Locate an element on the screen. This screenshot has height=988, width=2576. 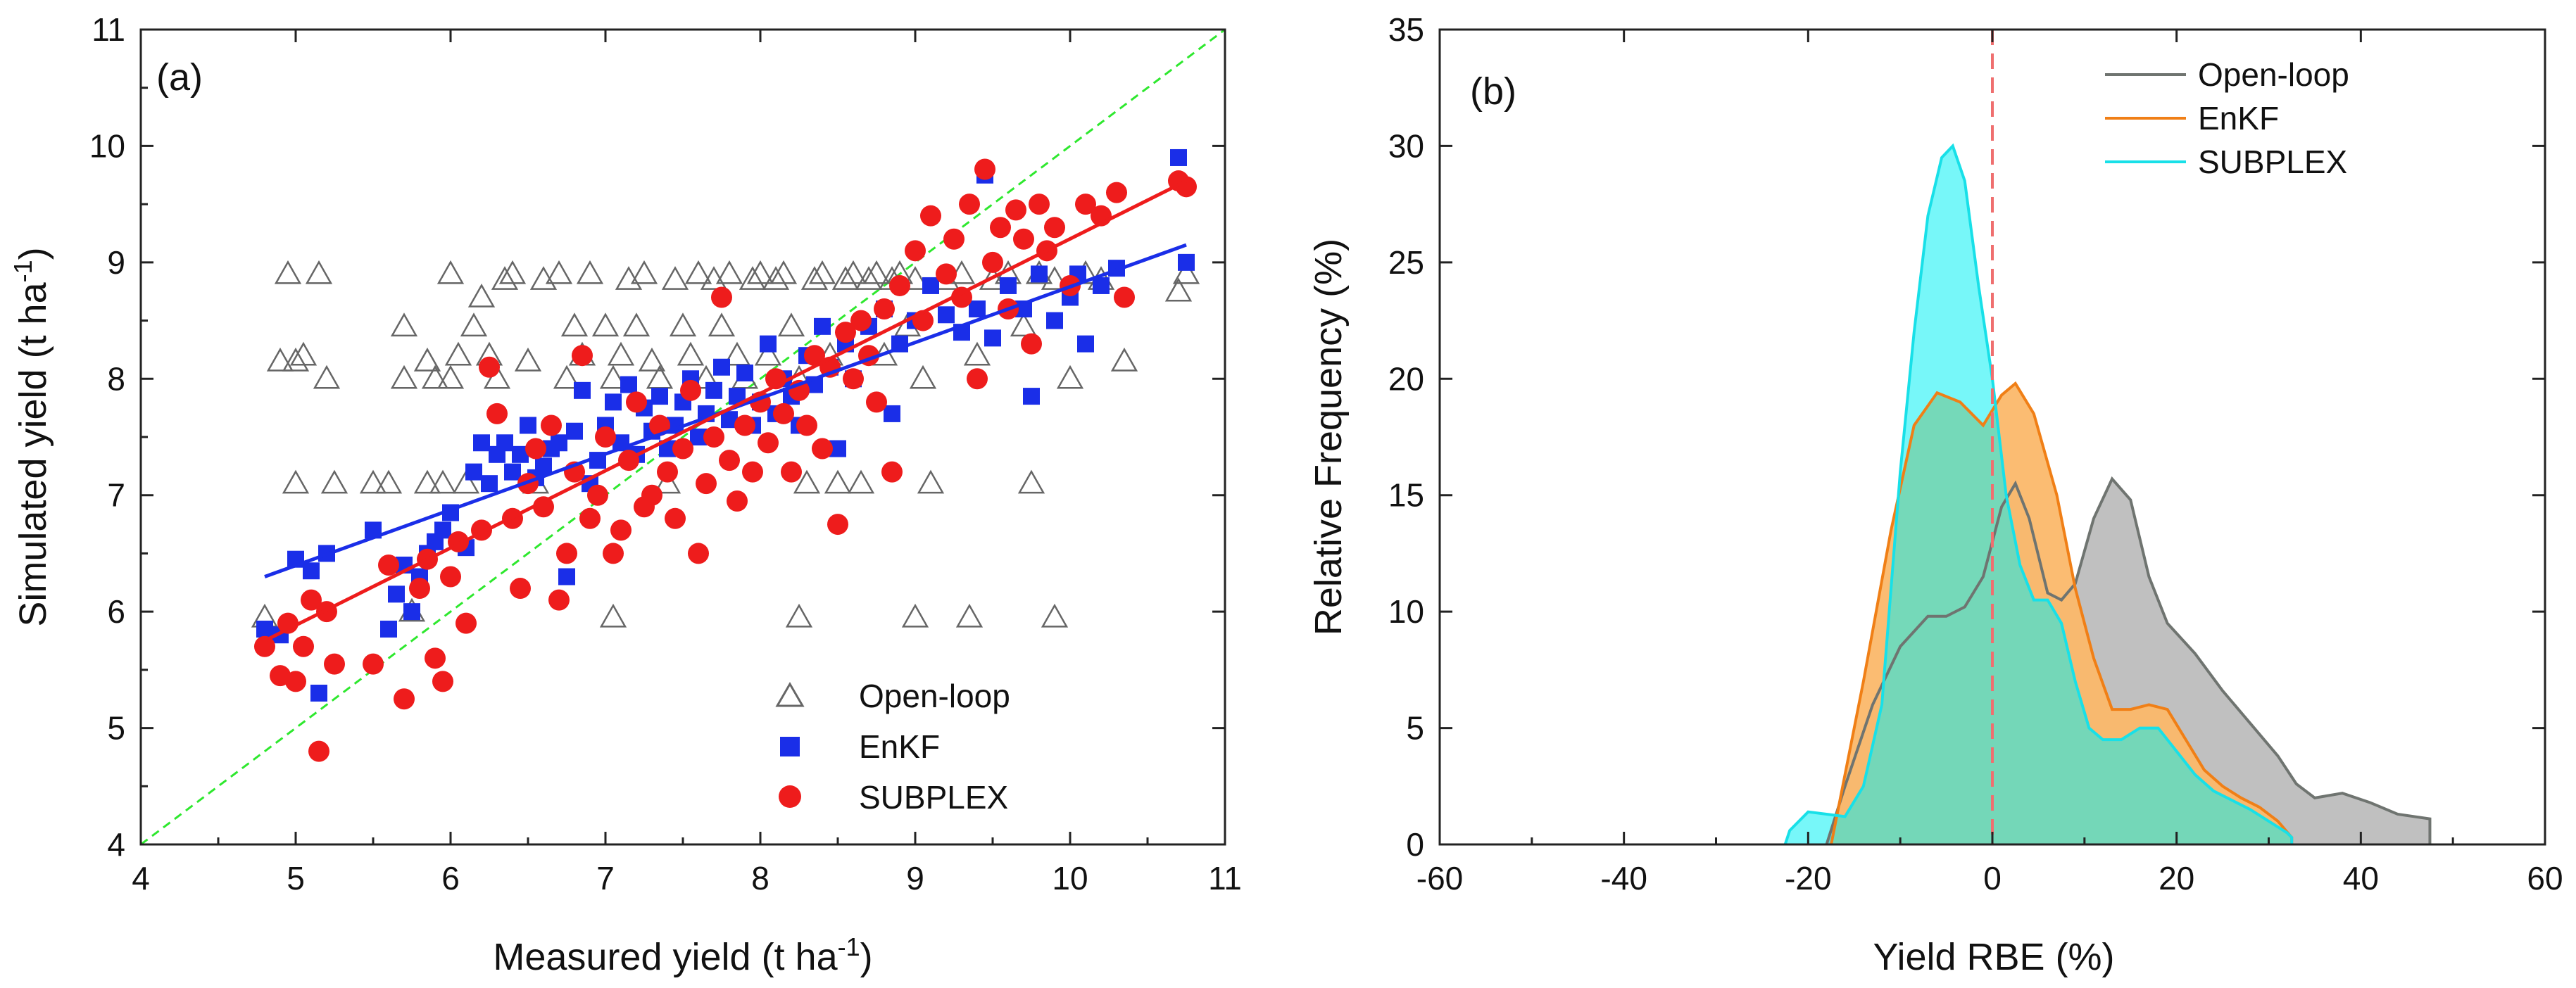
legend-b-subplex-label: SUBPLEX is located at coordinates (2272, 162).